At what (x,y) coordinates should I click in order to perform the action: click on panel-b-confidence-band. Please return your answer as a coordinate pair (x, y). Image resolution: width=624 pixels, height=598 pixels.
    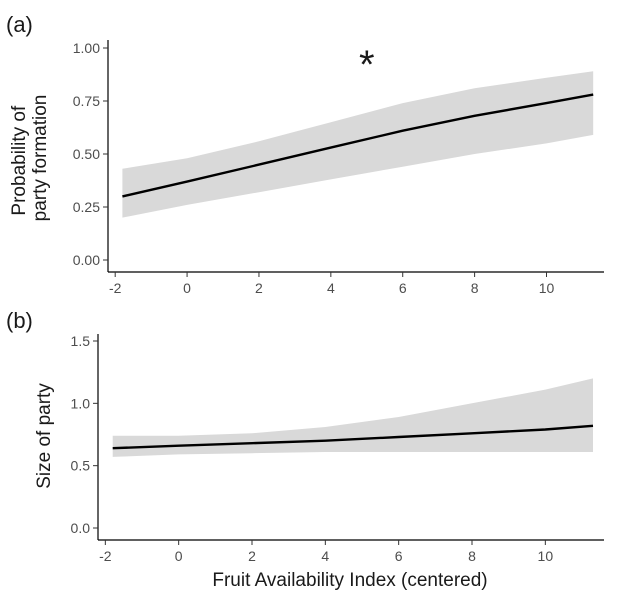
    Looking at the image, I should click on (352, 417).